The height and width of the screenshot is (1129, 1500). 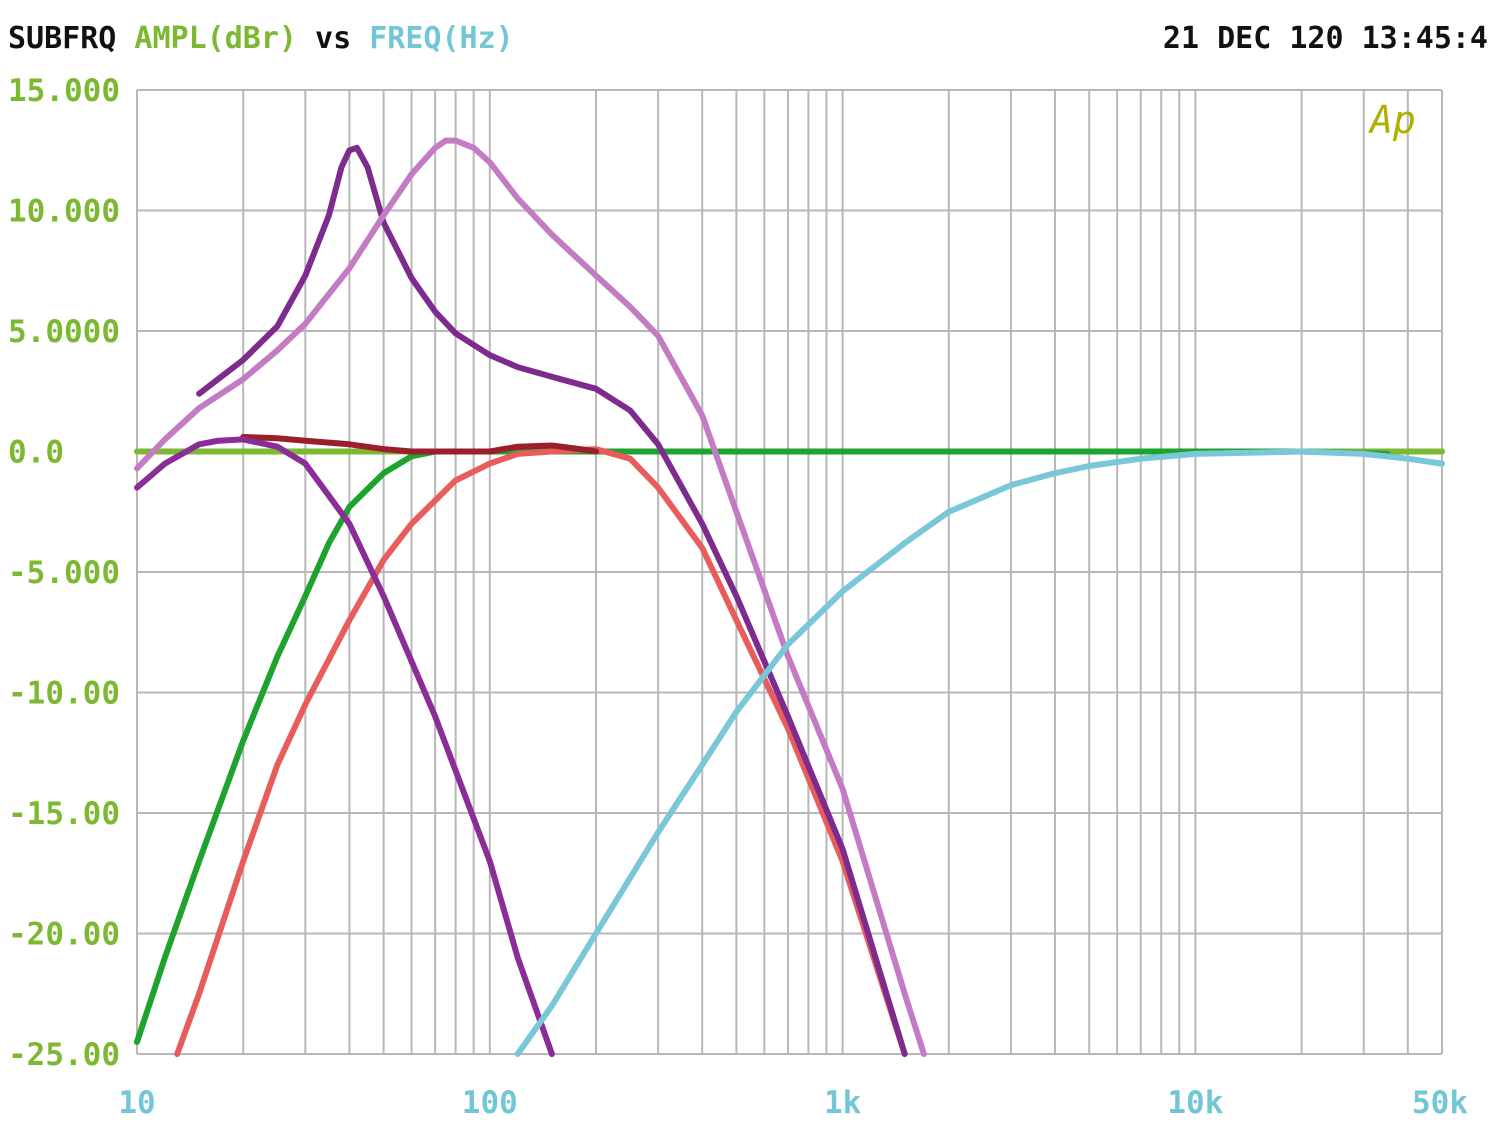 What do you see at coordinates (64, 814) in the screenshot?
I see `y-tick-label: -15.00` at bounding box center [64, 814].